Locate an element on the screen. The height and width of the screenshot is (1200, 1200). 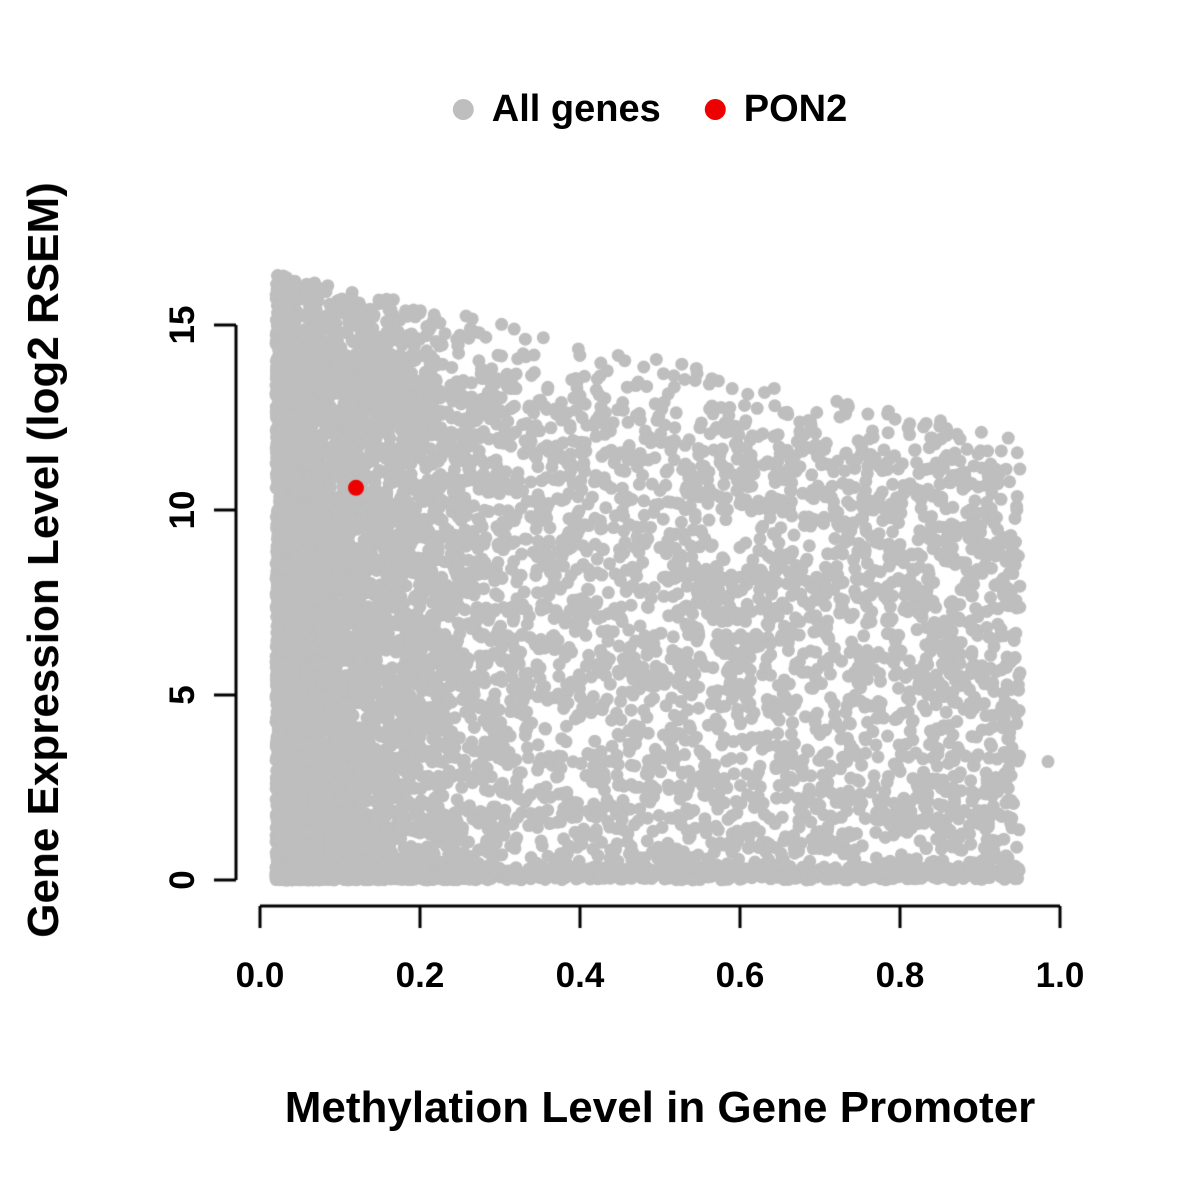
y-axis-title: Gene Expression Level (log2 RSEM) is located at coordinates (43, 560).